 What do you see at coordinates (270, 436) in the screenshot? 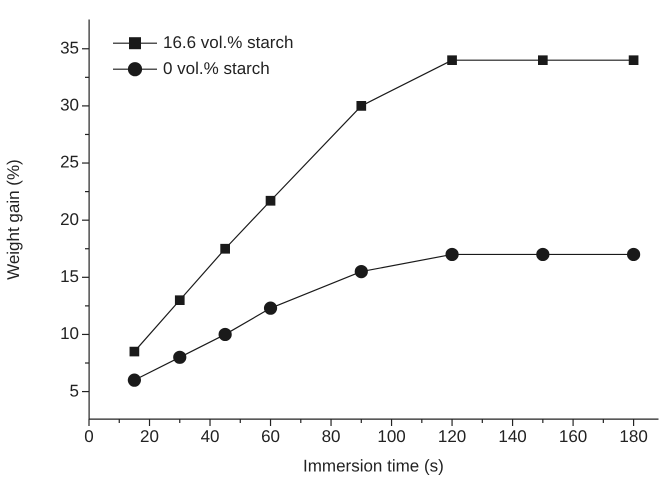
I see `x-tick-label: 60` at bounding box center [270, 436].